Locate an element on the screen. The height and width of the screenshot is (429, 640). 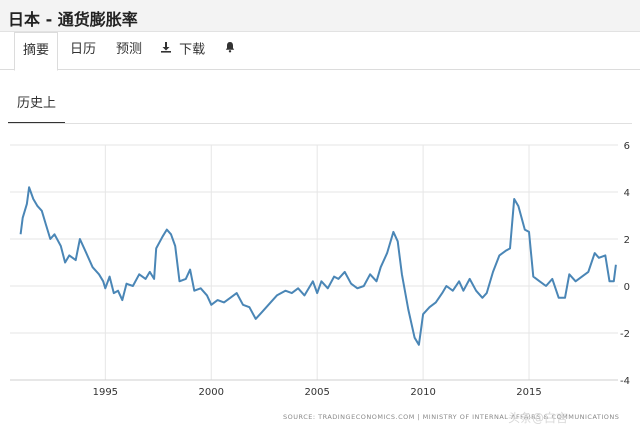
tab-summary-label: 摘要 is located at coordinates (36, 50).